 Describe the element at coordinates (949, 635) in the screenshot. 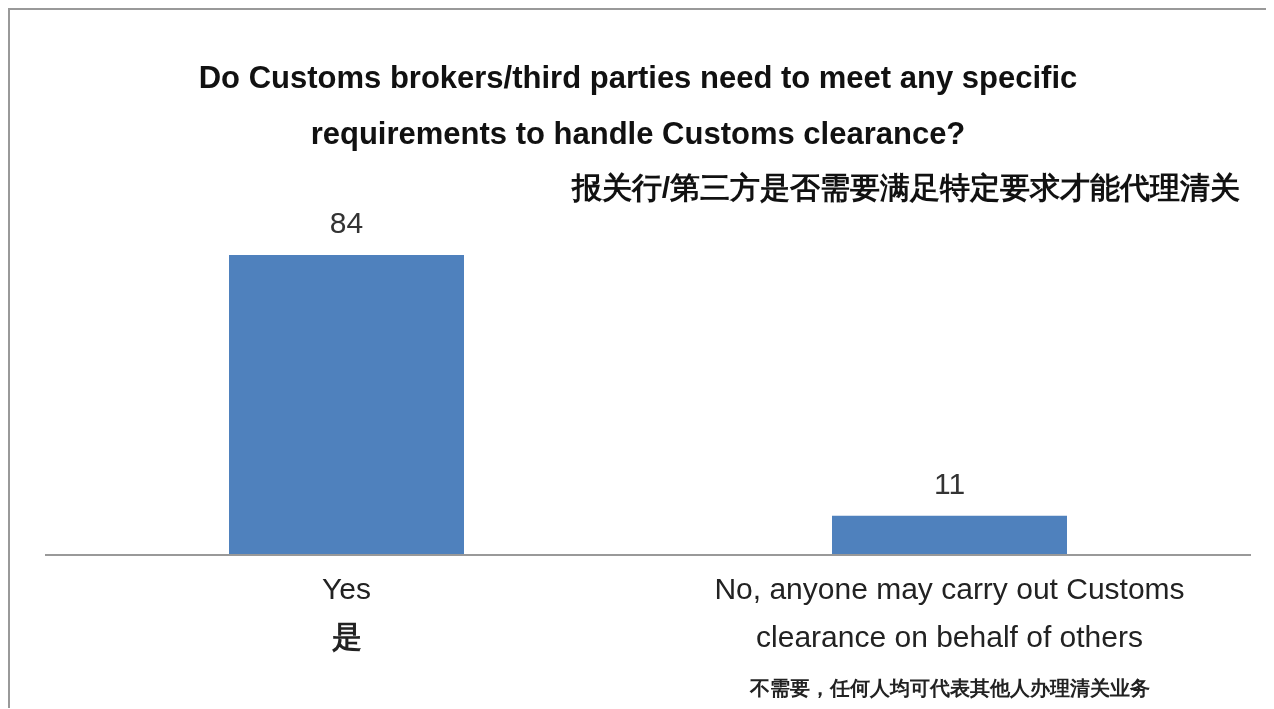

I see `x-tick-label: No, anyone may carry out Customs clearance on behalf of others 不需要，任何人均可代表其他人办理清关业务` at that location.